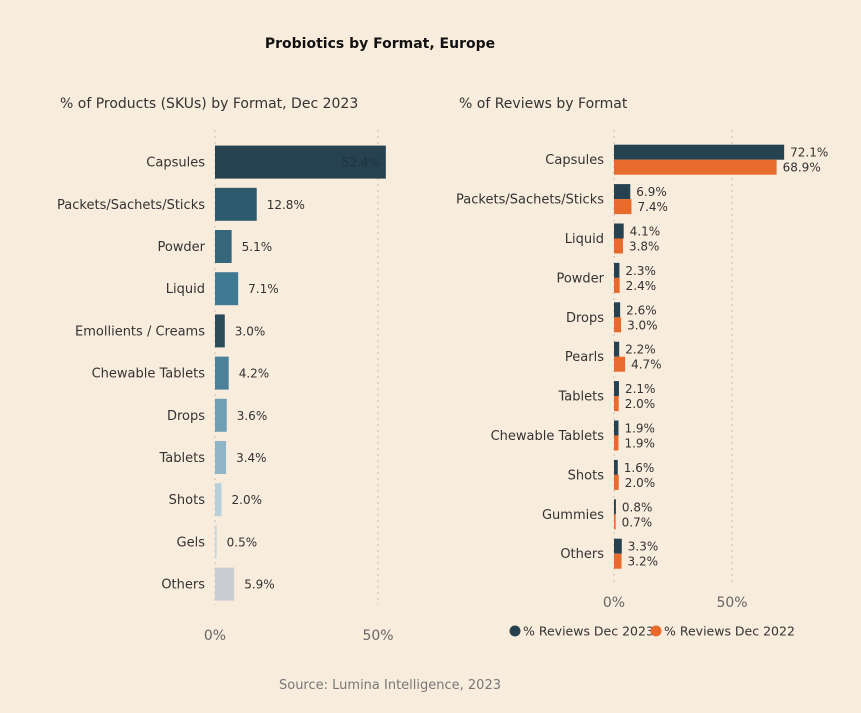  I want to click on right-category-label: Others, so click(582, 554).